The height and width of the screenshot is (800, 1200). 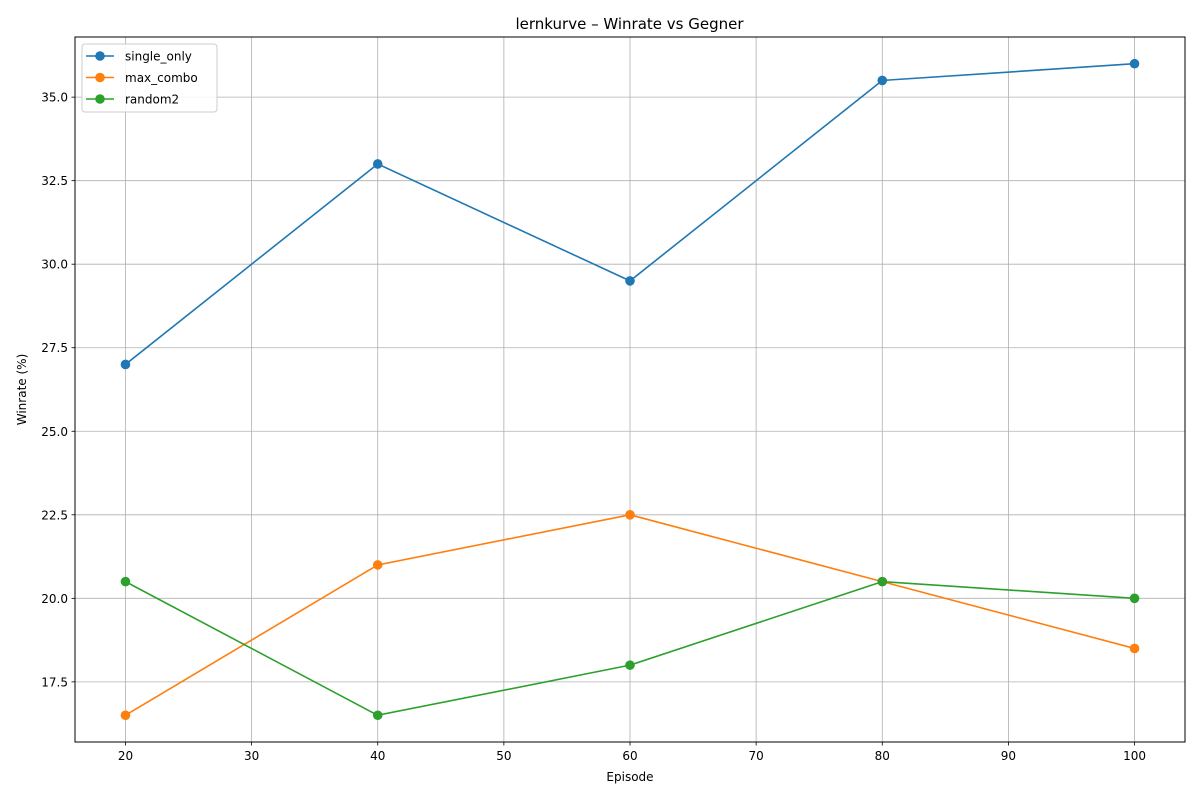 I want to click on legend-item: max_combo, so click(x=142, y=78).